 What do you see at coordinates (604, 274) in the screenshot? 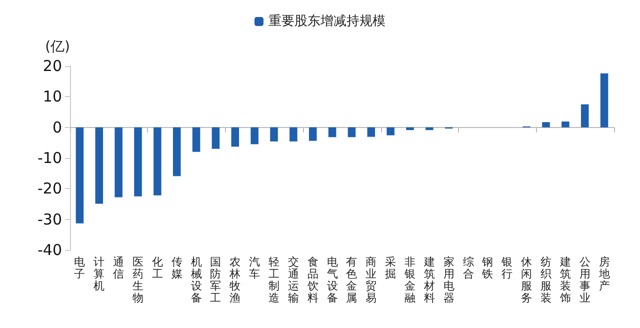
I see `x-tick-label: 房地产` at bounding box center [604, 274].